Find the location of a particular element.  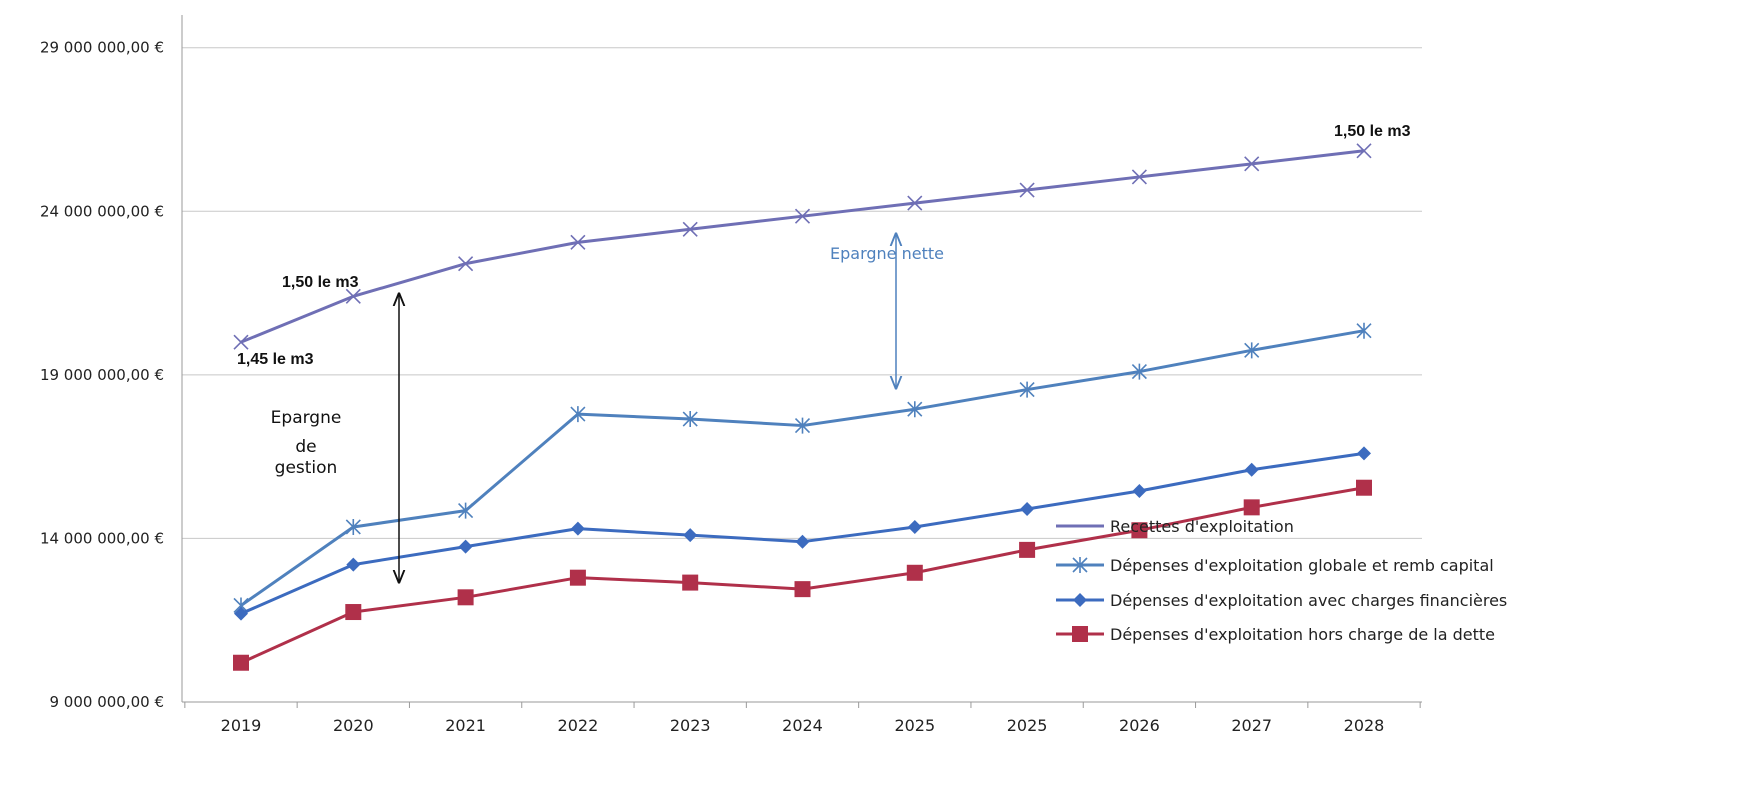

legend-item: Recettes d'exploitation is located at coordinates (1175, 526).